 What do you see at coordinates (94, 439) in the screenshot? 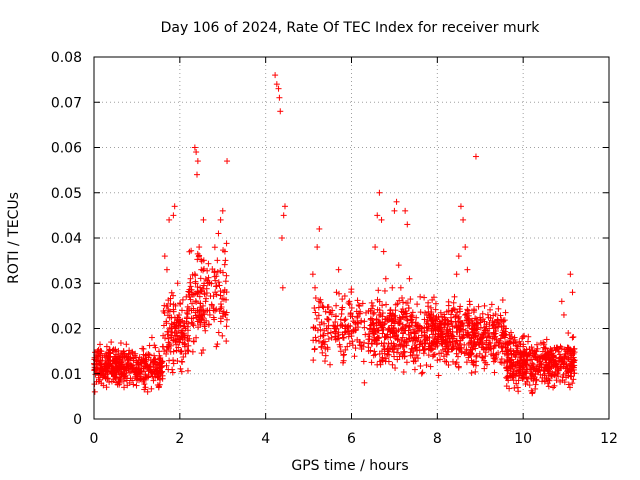
I see `x-tick-label: 0` at bounding box center [94, 439].